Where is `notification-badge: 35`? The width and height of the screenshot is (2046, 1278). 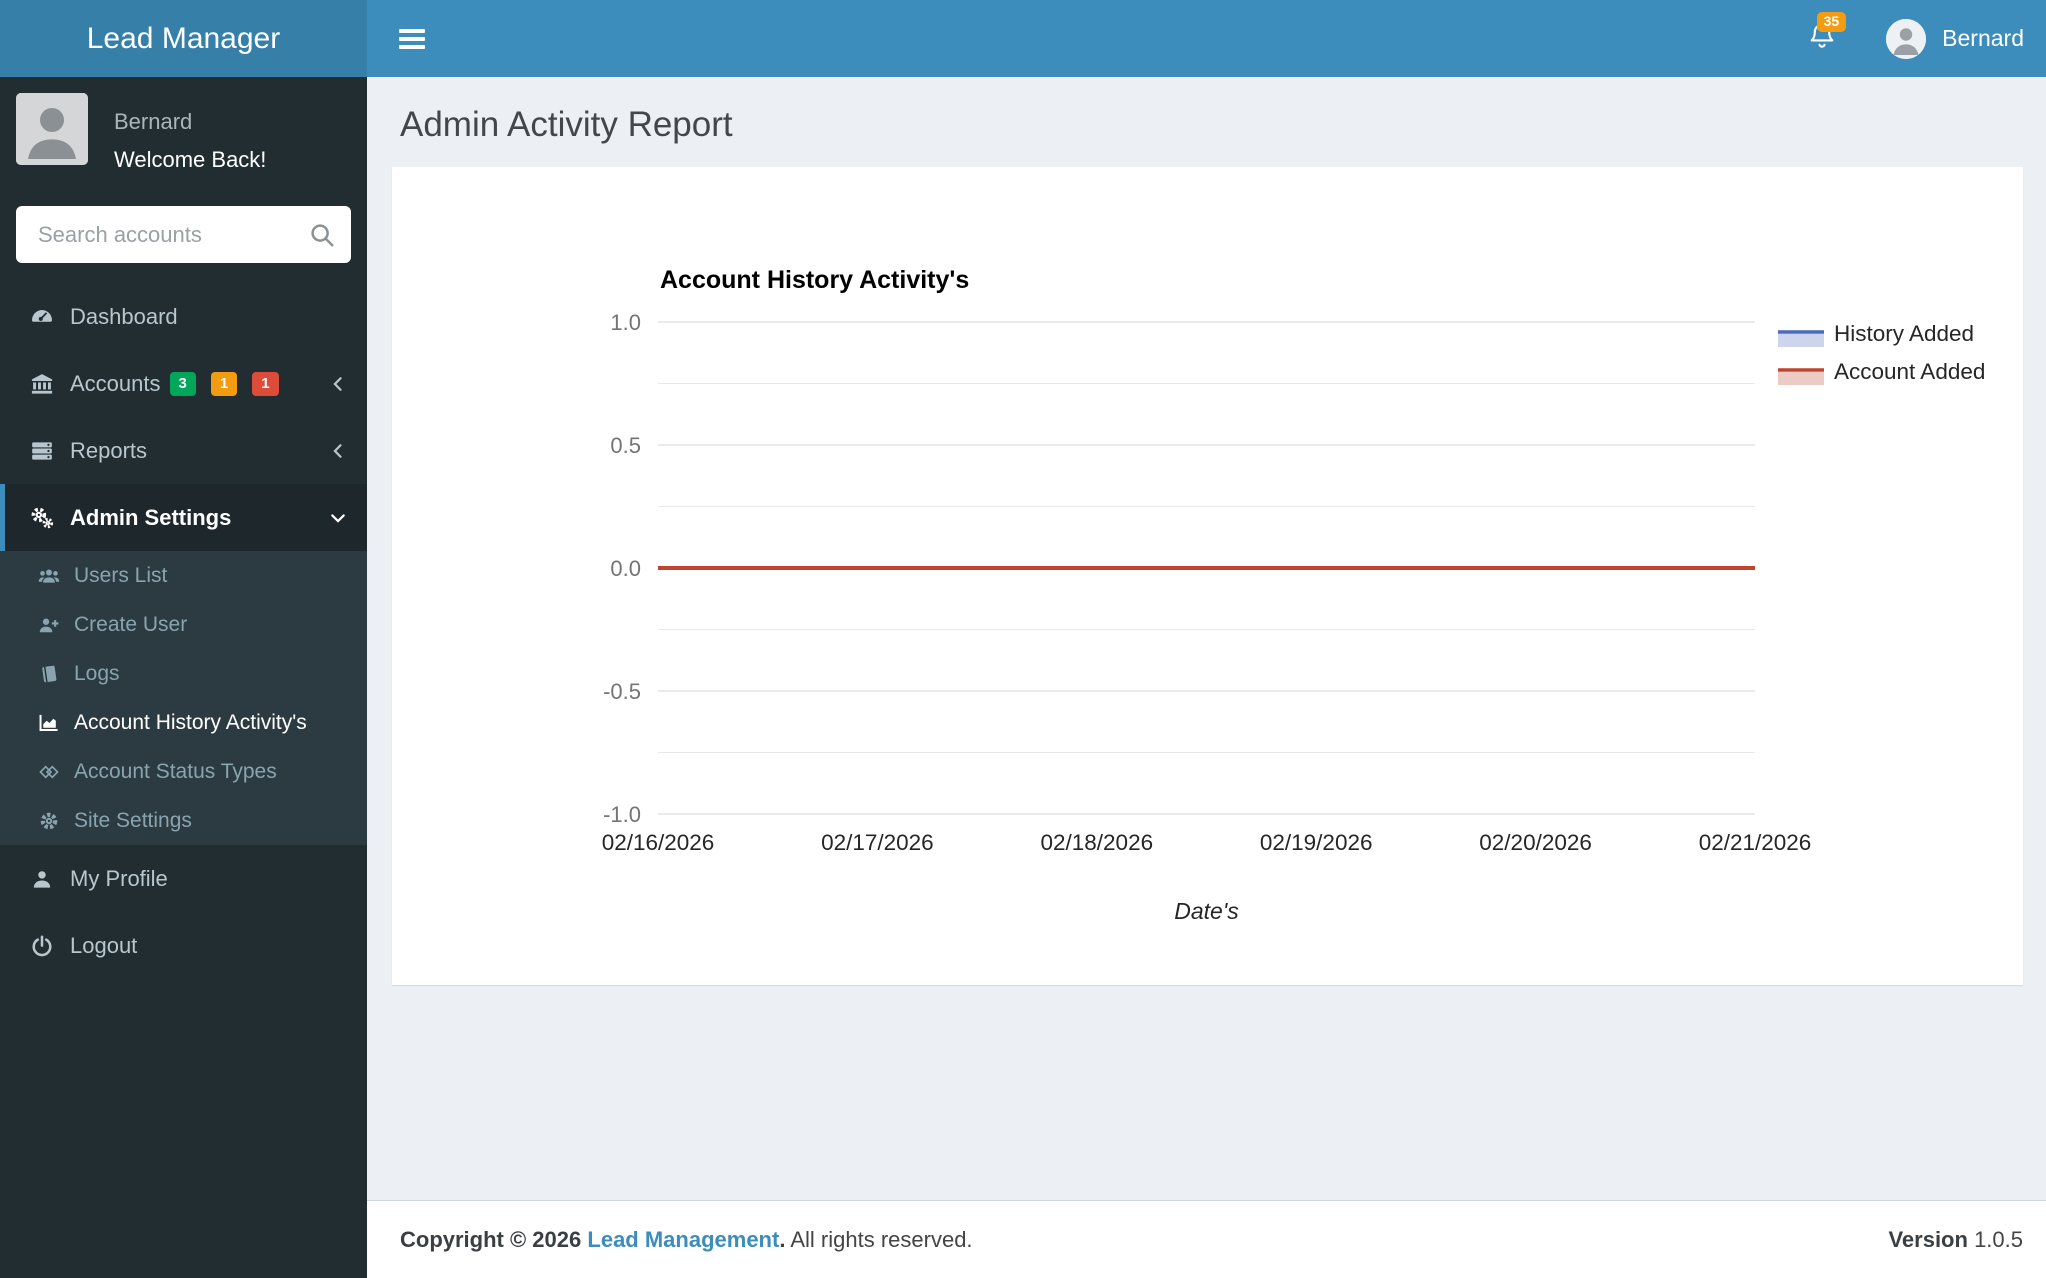
notification-badge: 35 is located at coordinates (1831, 22).